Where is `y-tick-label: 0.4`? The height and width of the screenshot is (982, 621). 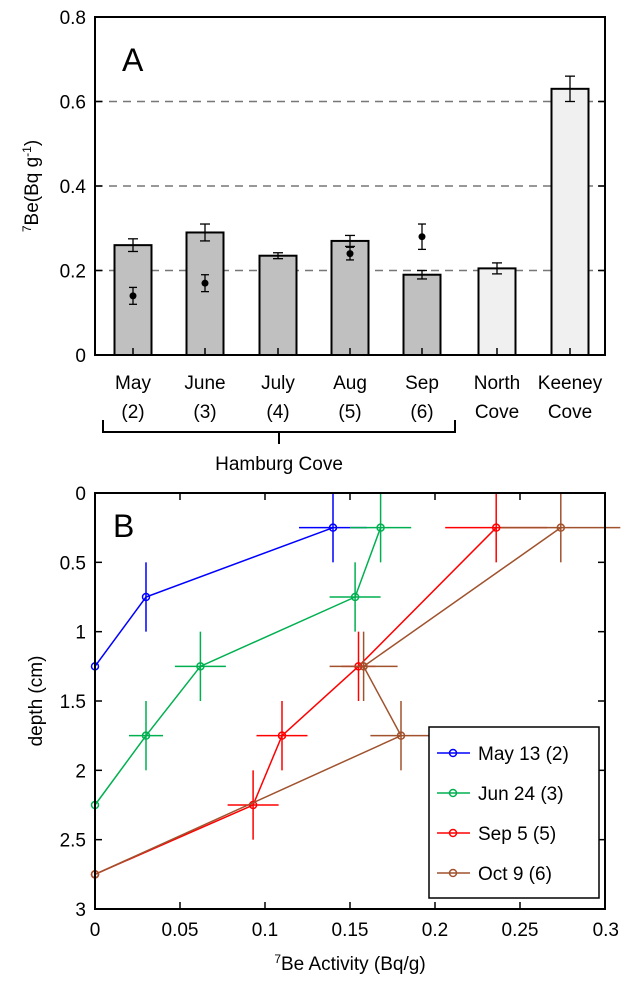 y-tick-label: 0.4 is located at coordinates (73, 187).